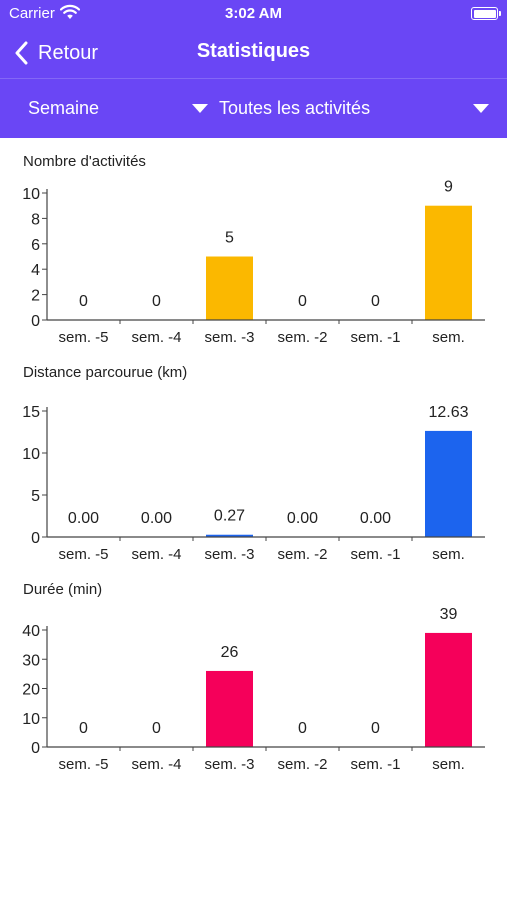 This screenshot has height=900, width=507. What do you see at coordinates (35, 296) in the screenshot?
I see `y-tick-label: 2` at bounding box center [35, 296].